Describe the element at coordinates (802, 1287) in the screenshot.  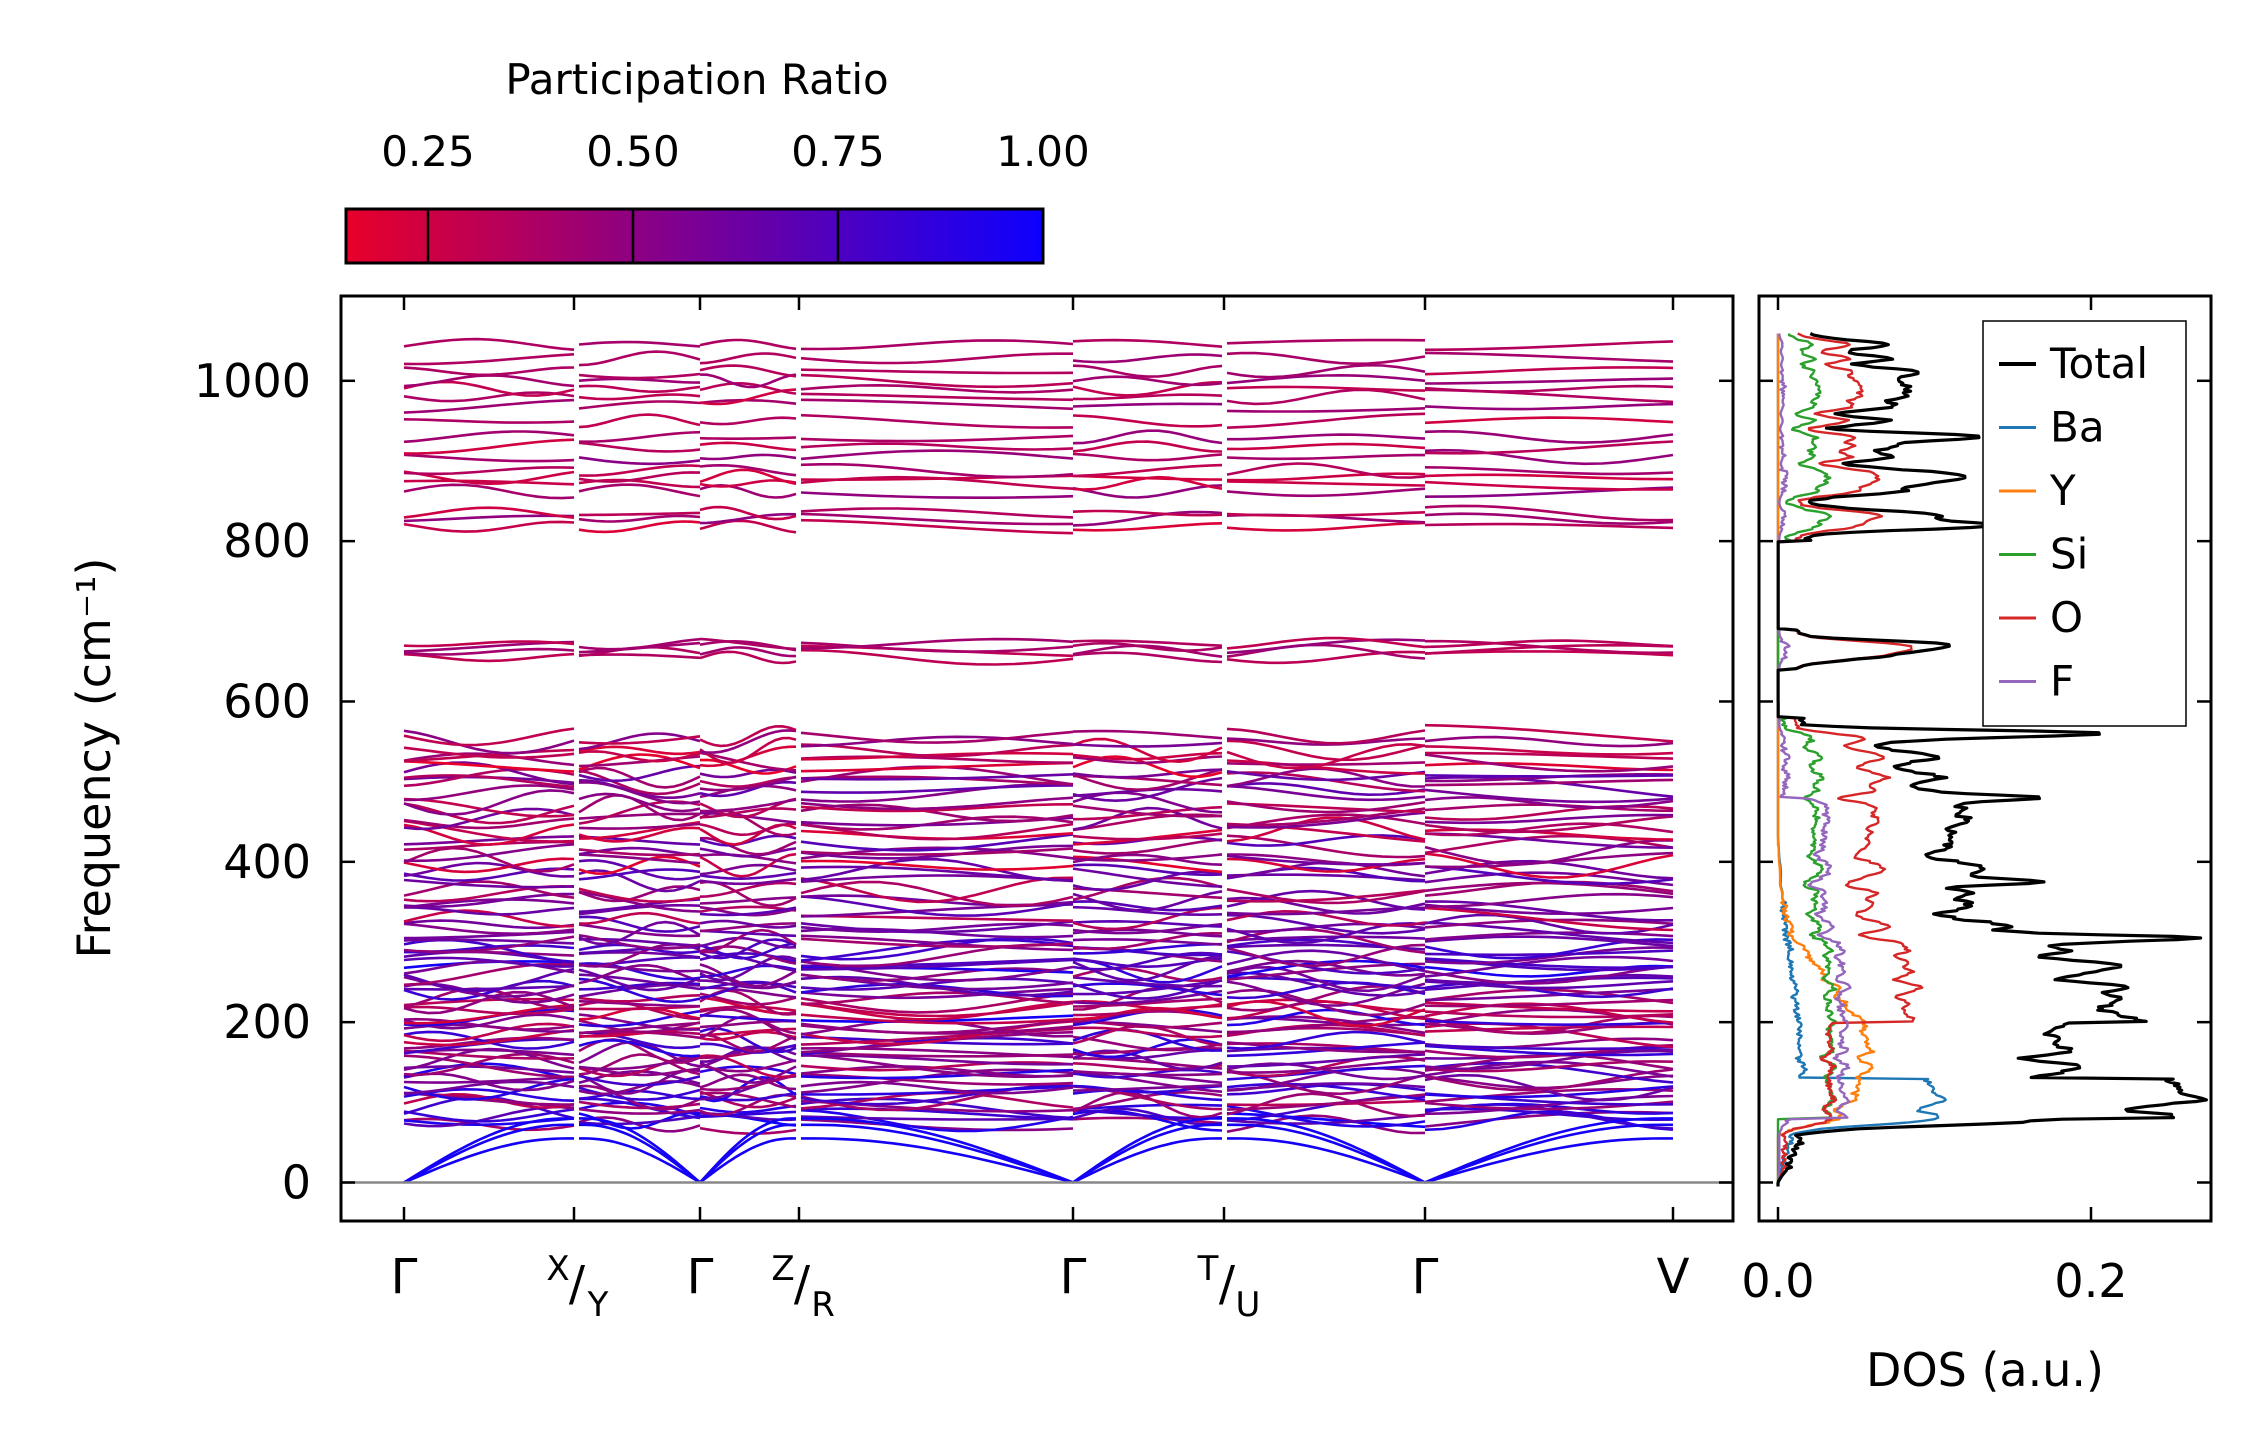
I see `k-point-label-pair: Z / R` at that location.